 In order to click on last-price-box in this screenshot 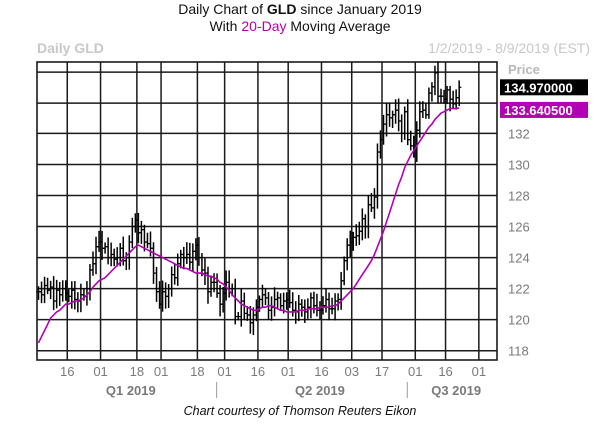, I will do `click(544, 87)`.